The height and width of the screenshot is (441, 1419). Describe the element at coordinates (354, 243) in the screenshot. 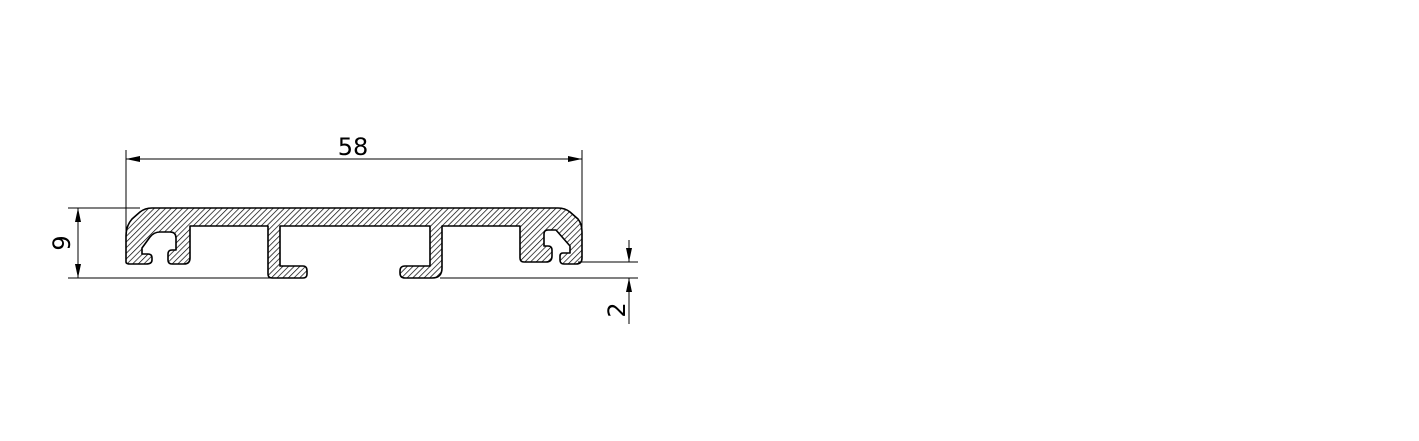

I see `profile-section` at that location.